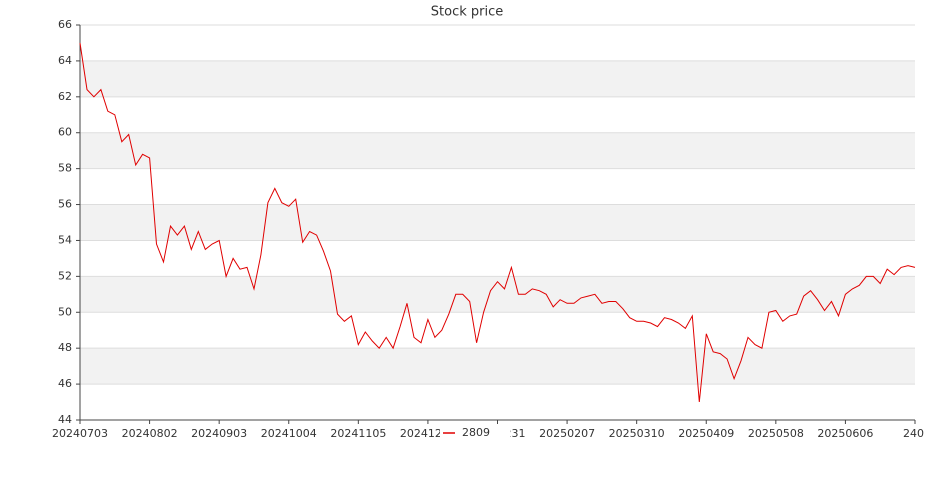 Image resolution: width=935 pixels, height=500 pixels. Describe the element at coordinates (467, 12) in the screenshot. I see `chart-title: Stock price` at that location.